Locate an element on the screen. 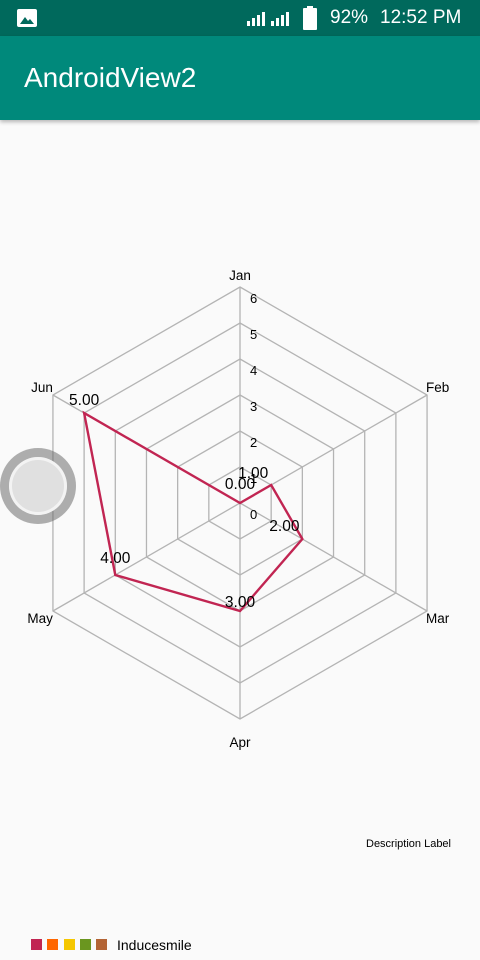 This screenshot has width=480, height=960. radar-tick-label: 1 is located at coordinates (253, 478).